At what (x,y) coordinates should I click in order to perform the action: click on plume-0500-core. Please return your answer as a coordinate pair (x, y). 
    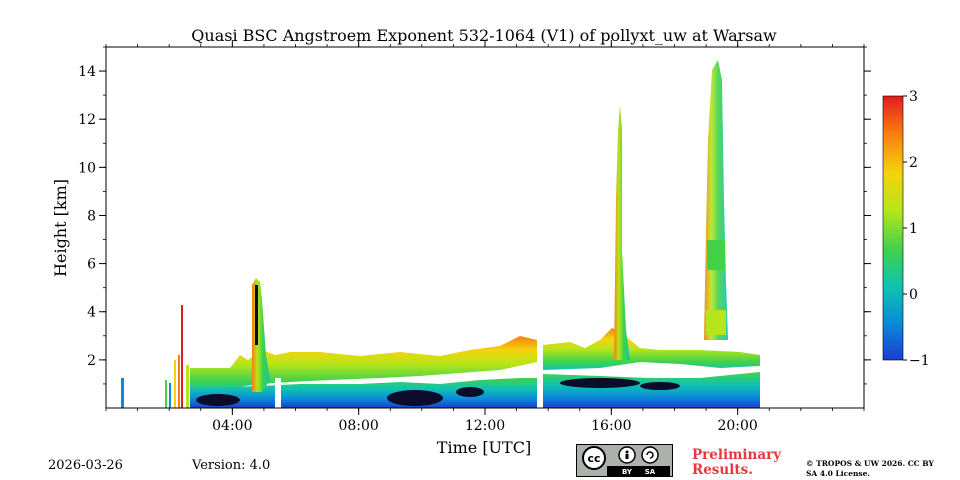
    Looking at the image, I should click on (256, 315).